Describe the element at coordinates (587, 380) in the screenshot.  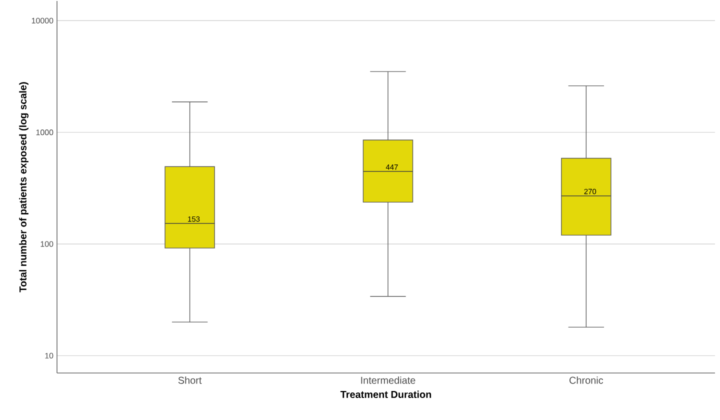
I see `x-tick-label: Chronic` at that location.